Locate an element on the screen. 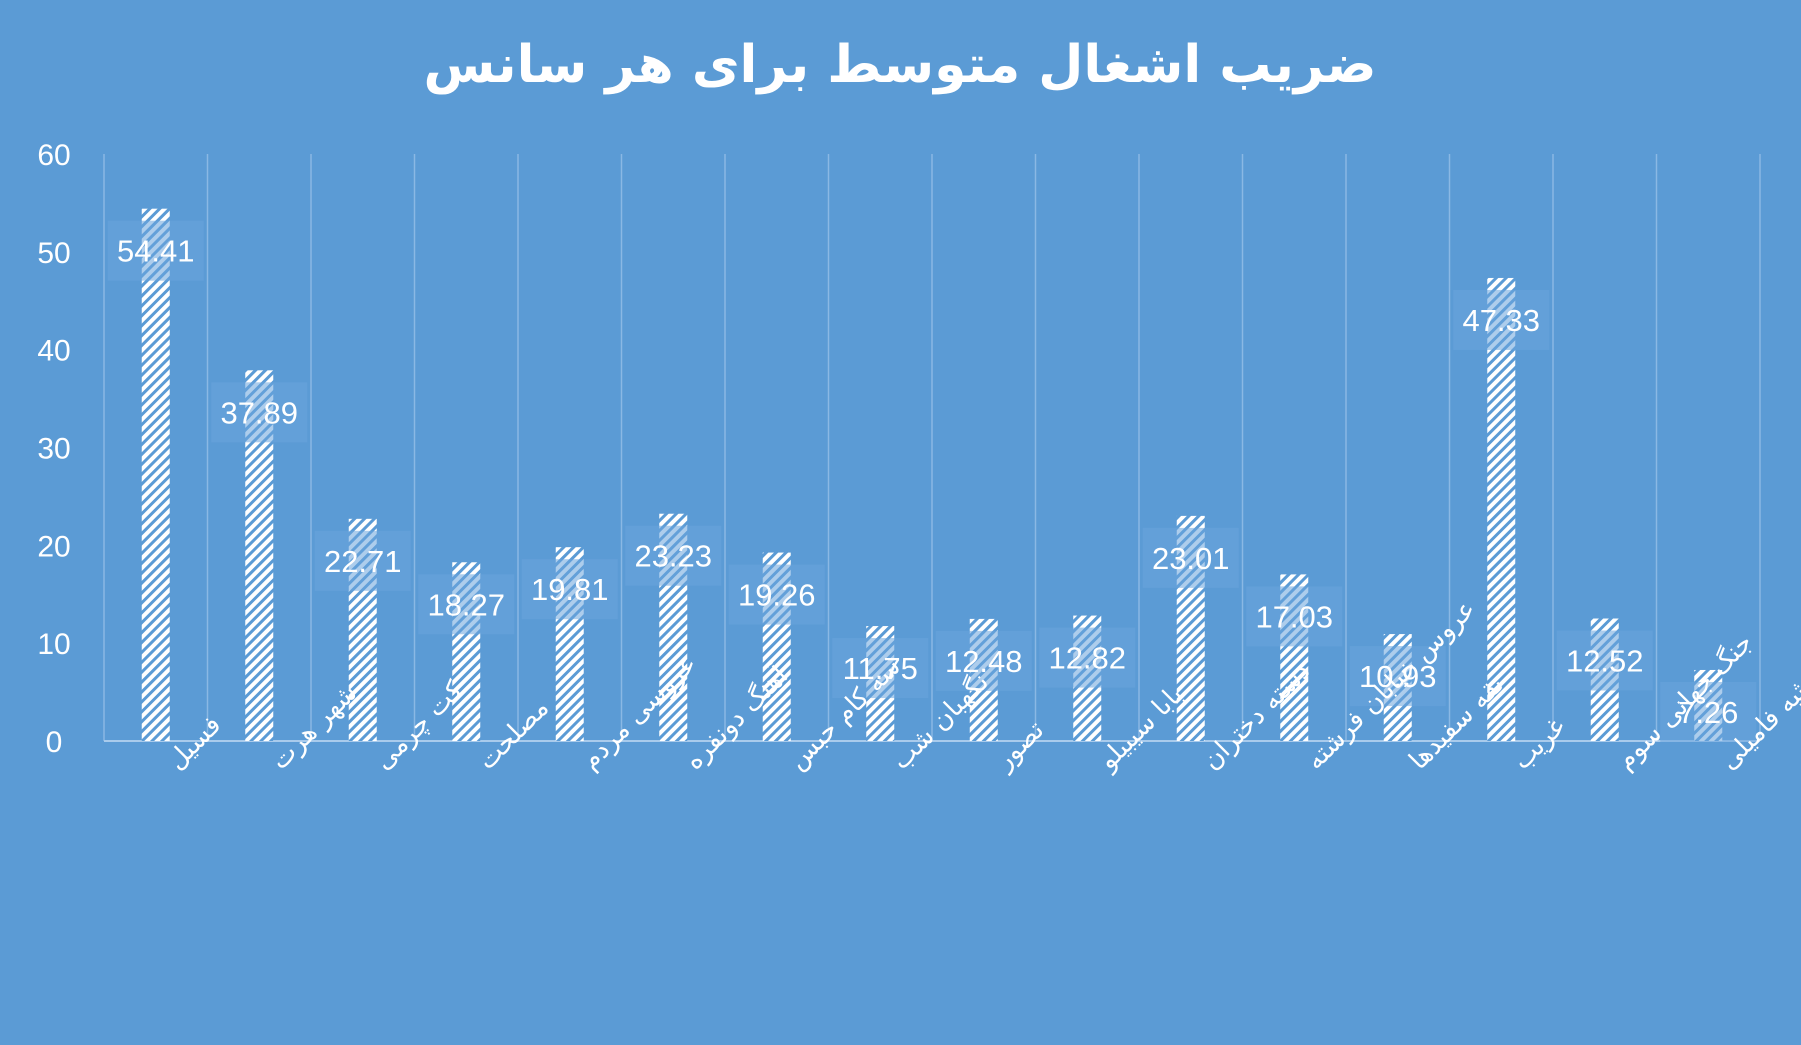 The image size is (1801, 1045). data-label: 19.81 is located at coordinates (570, 589).